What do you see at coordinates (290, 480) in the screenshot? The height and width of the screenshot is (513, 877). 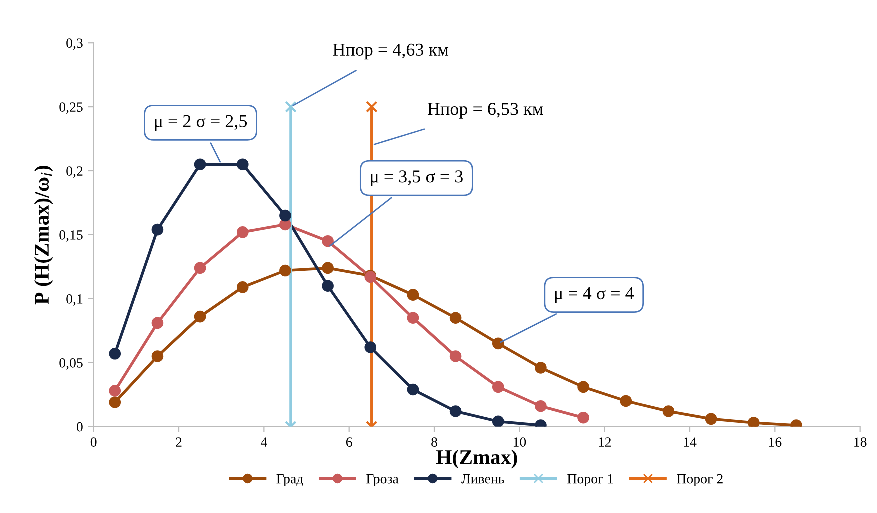 I see `legend-label: Град` at bounding box center [290, 480].